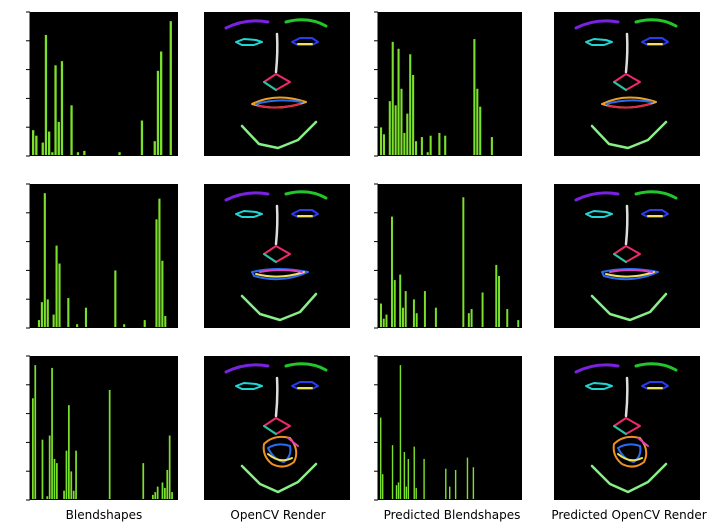  I want to click on bar-chart-r0-c0, so click(99, 84).